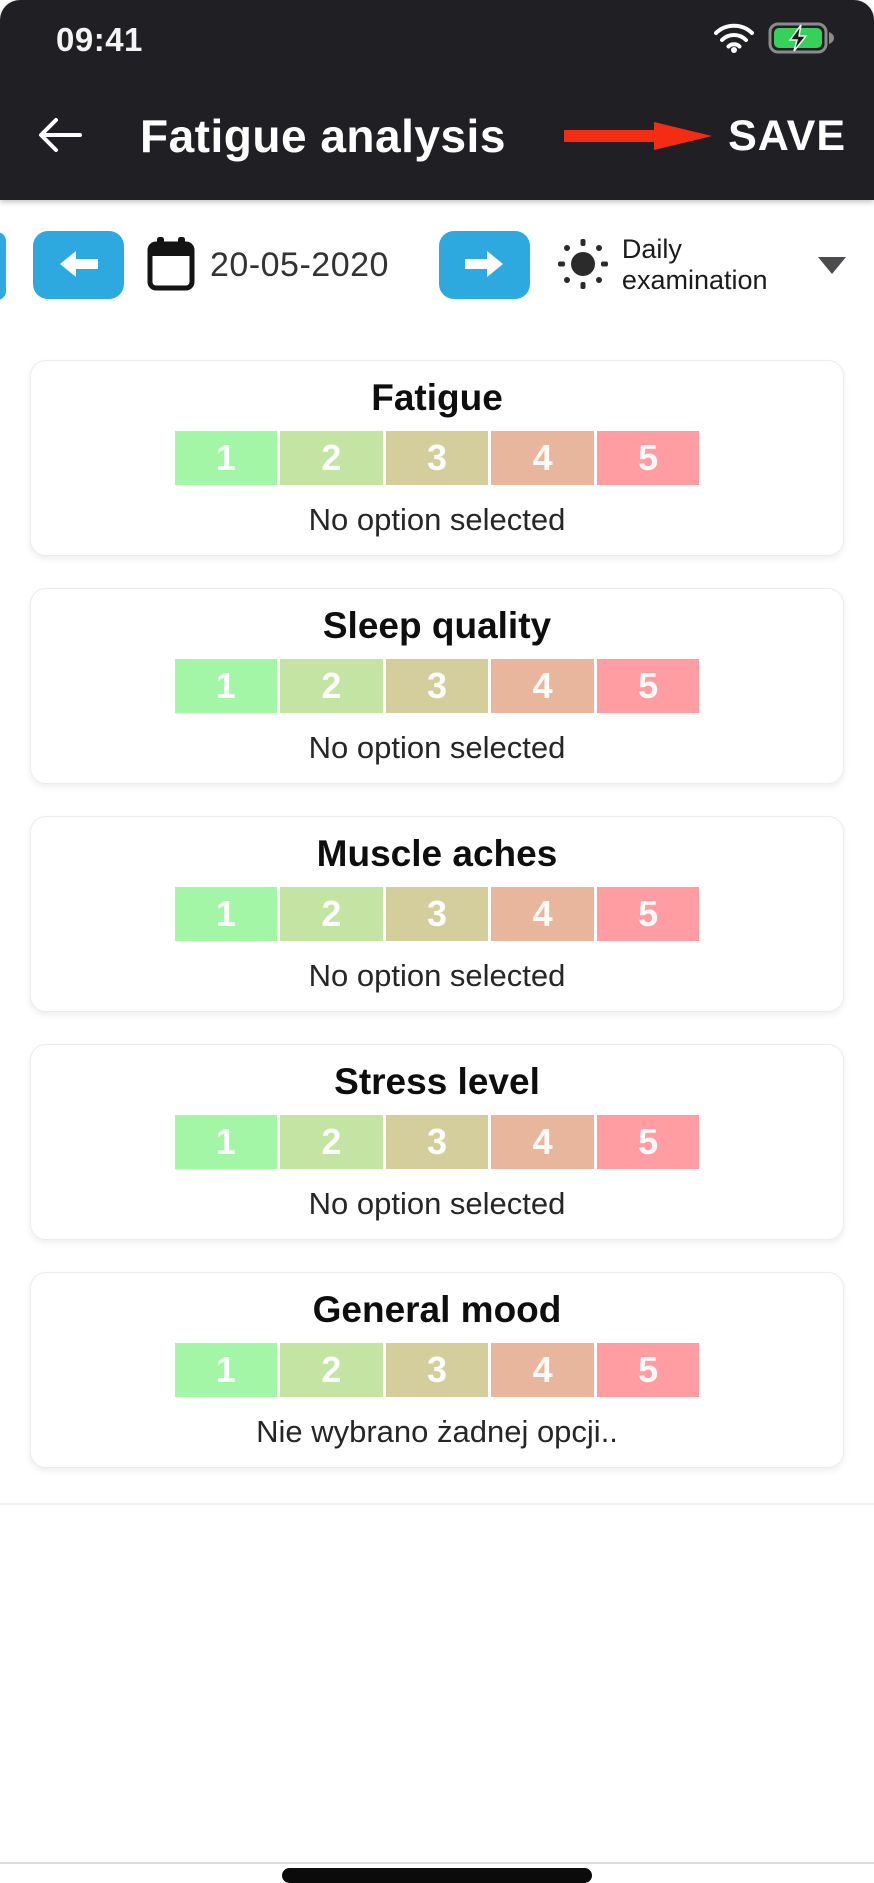 This screenshot has height=1883, width=874. Describe the element at coordinates (638, 136) in the screenshot. I see `annotation-arrow` at that location.